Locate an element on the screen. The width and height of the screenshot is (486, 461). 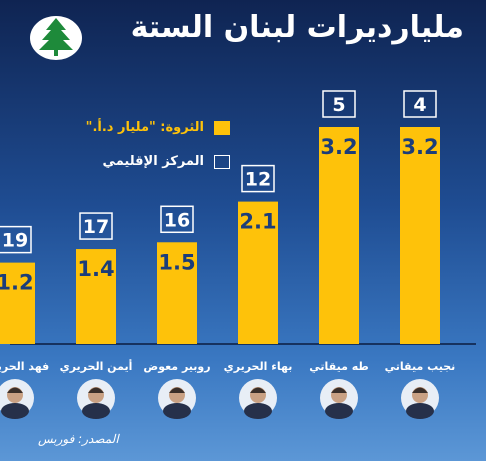
rank-label: 19 is located at coordinates (15, 241).